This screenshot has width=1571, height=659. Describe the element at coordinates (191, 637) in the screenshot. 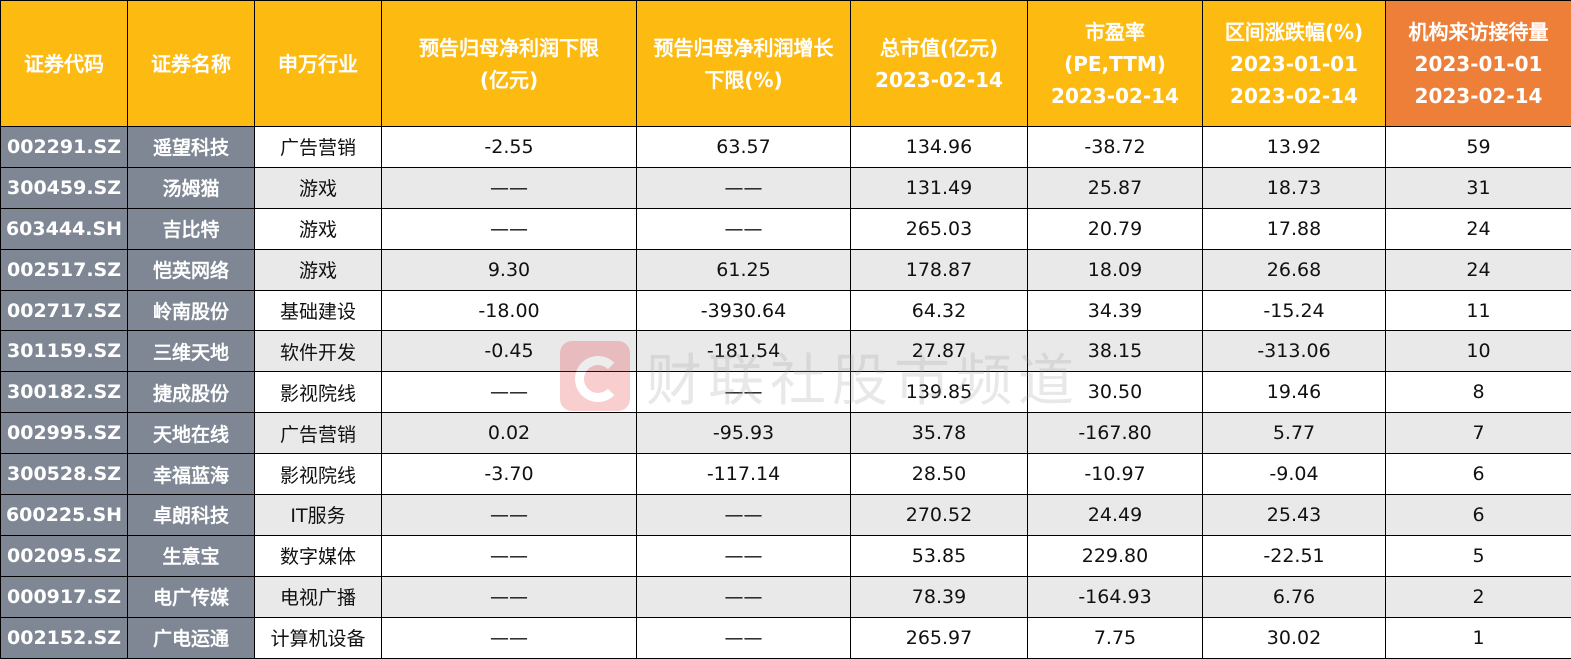

I see `cell-name: 广电运通` at that location.